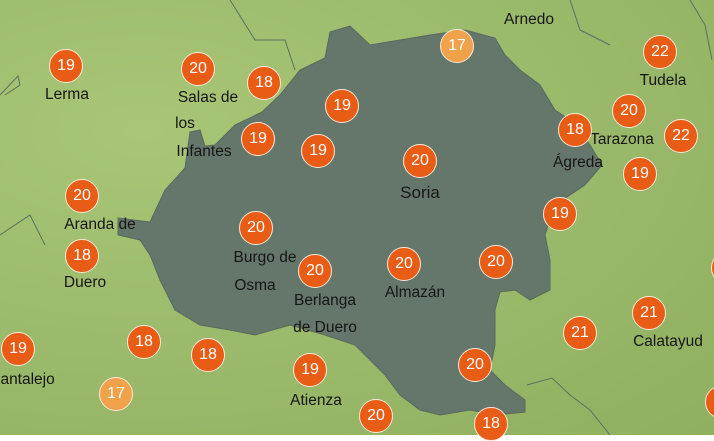 The image size is (714, 441). I want to click on place-label: Tudela, so click(663, 80).